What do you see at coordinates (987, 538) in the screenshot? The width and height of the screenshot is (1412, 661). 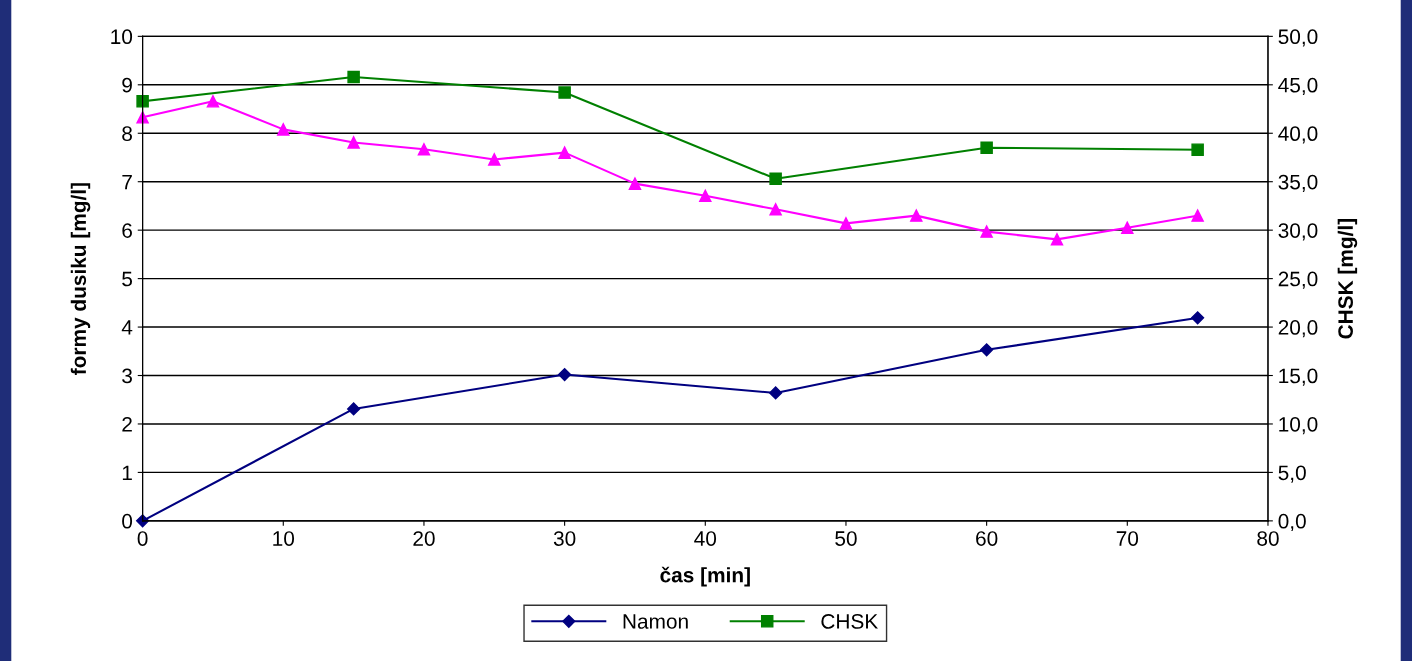 I see `x-tick-label: 60` at bounding box center [987, 538].